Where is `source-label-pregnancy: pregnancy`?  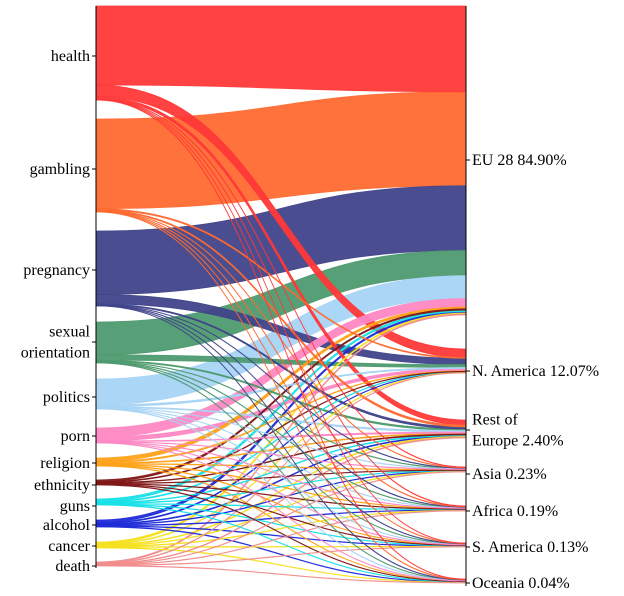 source-label-pregnancy: pregnancy is located at coordinates (56, 270).